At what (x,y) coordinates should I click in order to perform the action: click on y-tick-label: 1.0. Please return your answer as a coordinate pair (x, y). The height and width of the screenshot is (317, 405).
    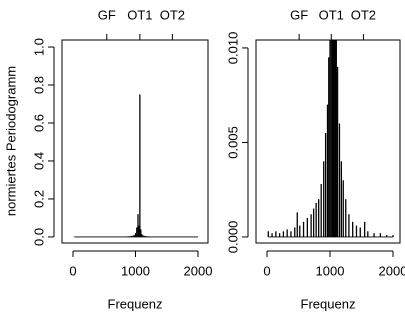
    Looking at the image, I should click on (38, 47).